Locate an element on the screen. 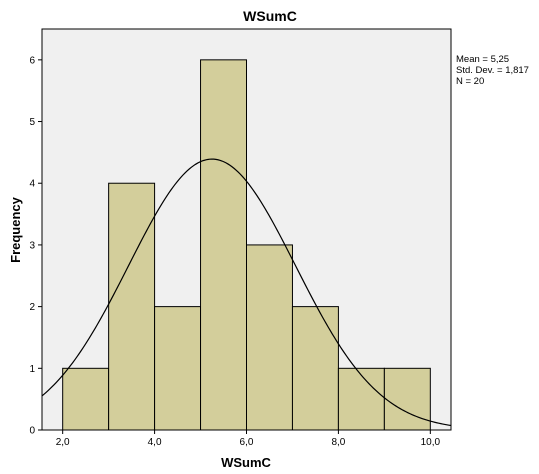  y-tick-label: 4 is located at coordinates (32, 184).